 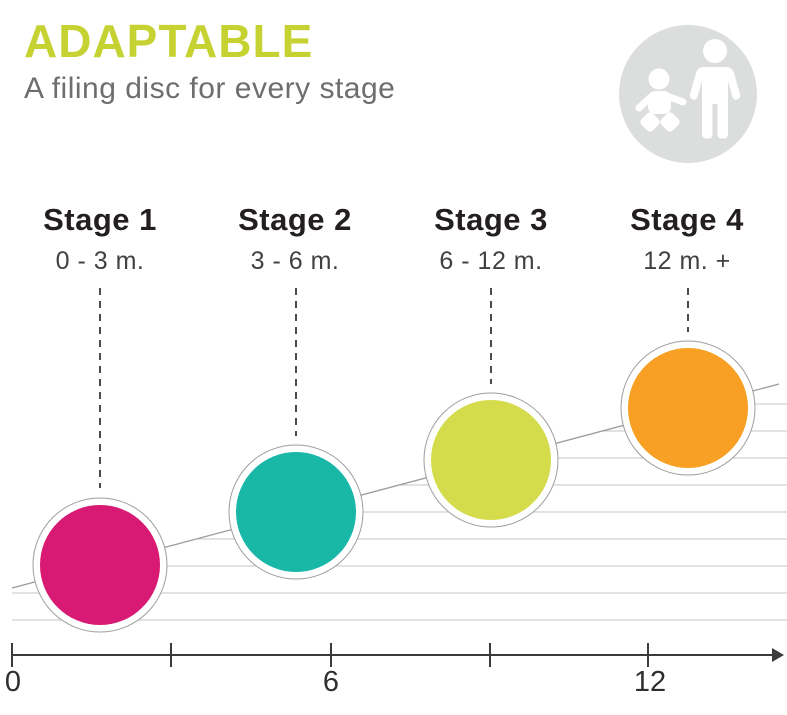 What do you see at coordinates (687, 261) in the screenshot?
I see `stage-4-range: 12 m. +` at bounding box center [687, 261].